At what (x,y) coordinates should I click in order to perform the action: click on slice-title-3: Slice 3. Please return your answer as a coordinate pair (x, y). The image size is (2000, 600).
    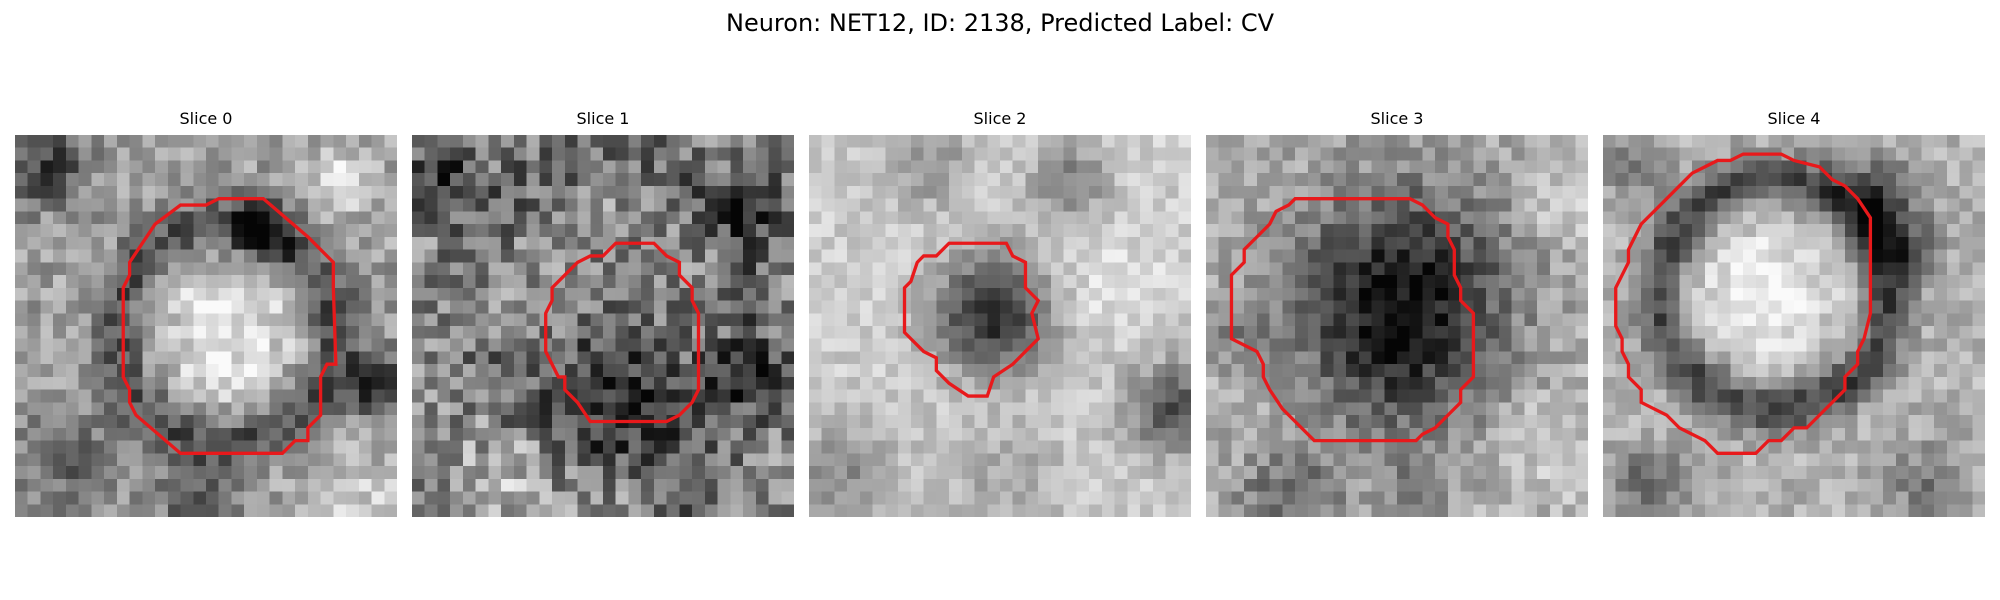
    Looking at the image, I should click on (1397, 118).